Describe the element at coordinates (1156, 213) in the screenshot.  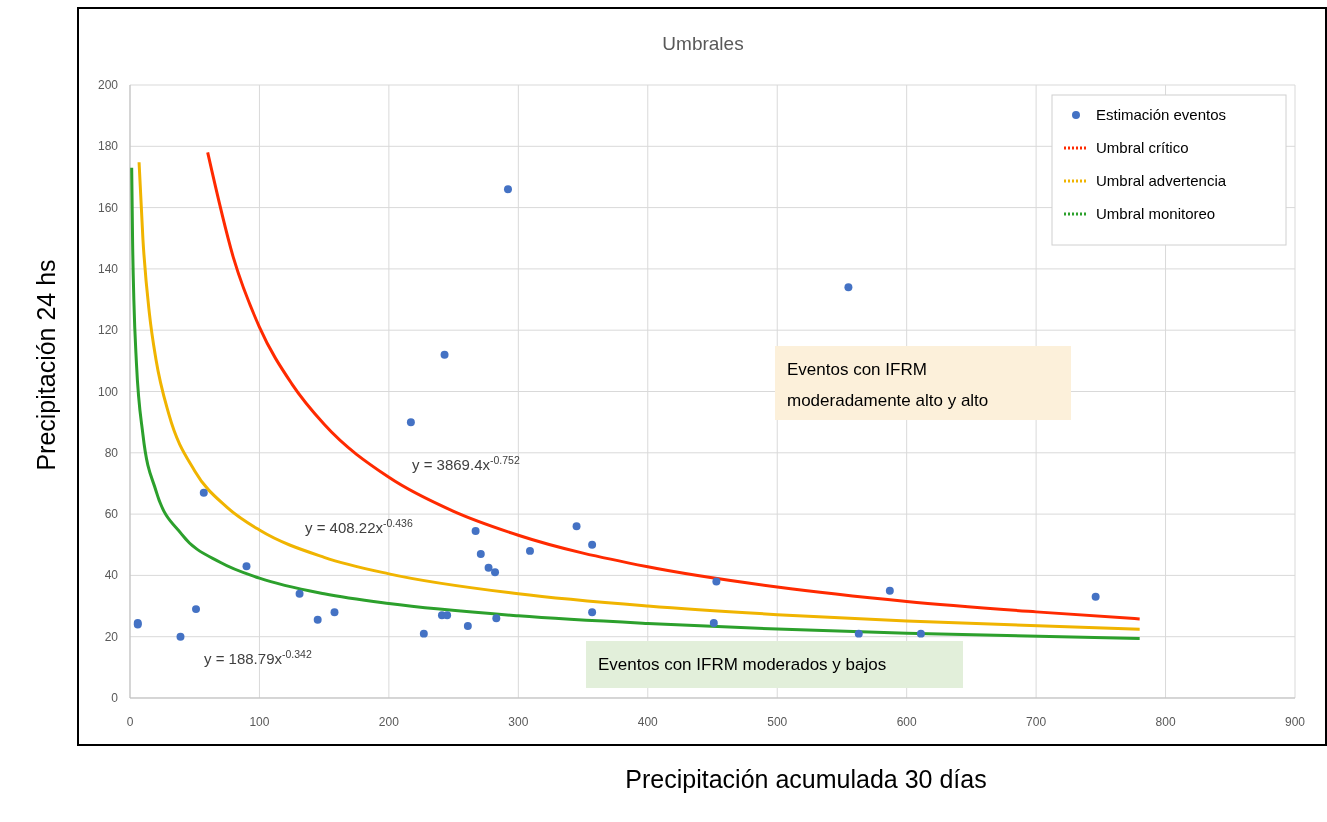
I see `legend-label: Umbral monitoreo` at that location.